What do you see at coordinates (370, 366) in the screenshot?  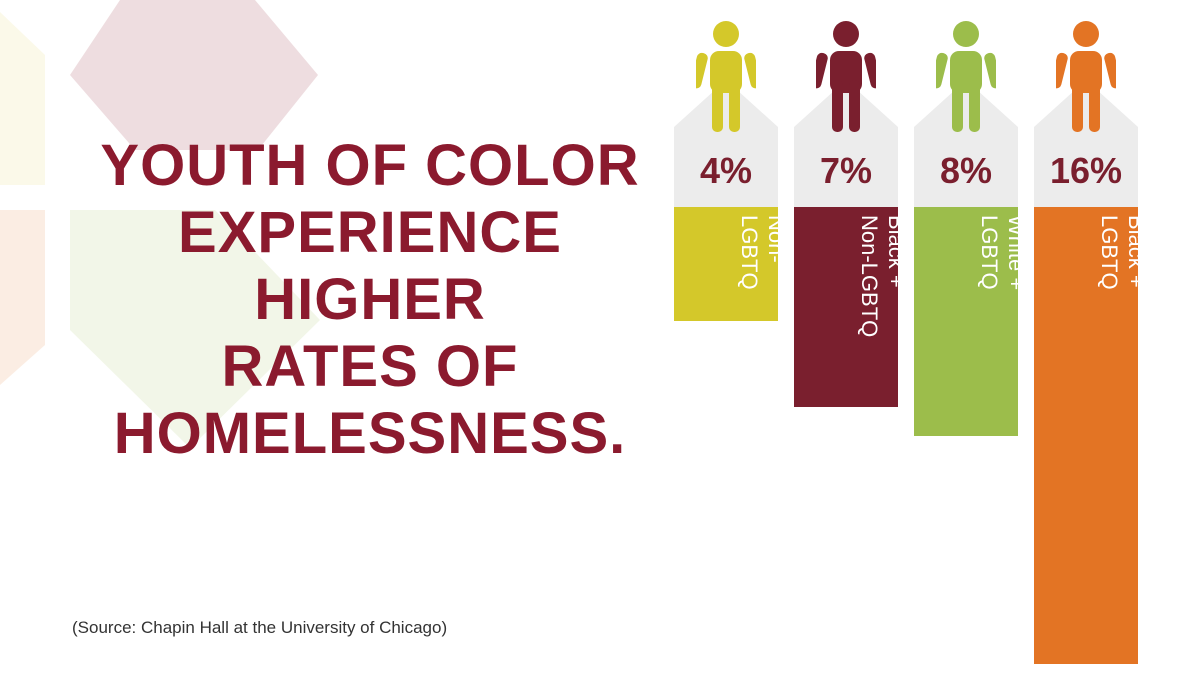 I see `headline-line: RATES OF` at bounding box center [370, 366].